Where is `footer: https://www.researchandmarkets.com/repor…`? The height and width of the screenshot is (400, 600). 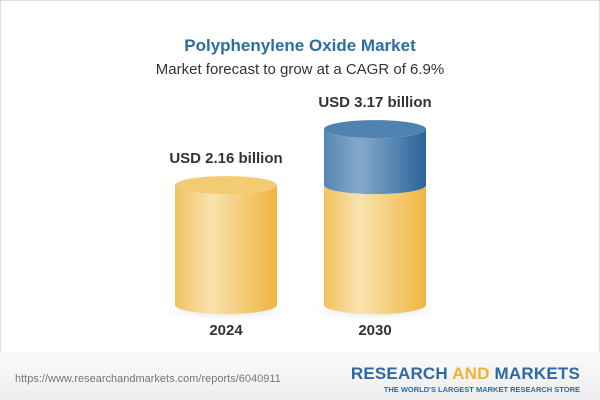
footer: https://www.researchandmarkets.com/repor… is located at coordinates (300, 376).